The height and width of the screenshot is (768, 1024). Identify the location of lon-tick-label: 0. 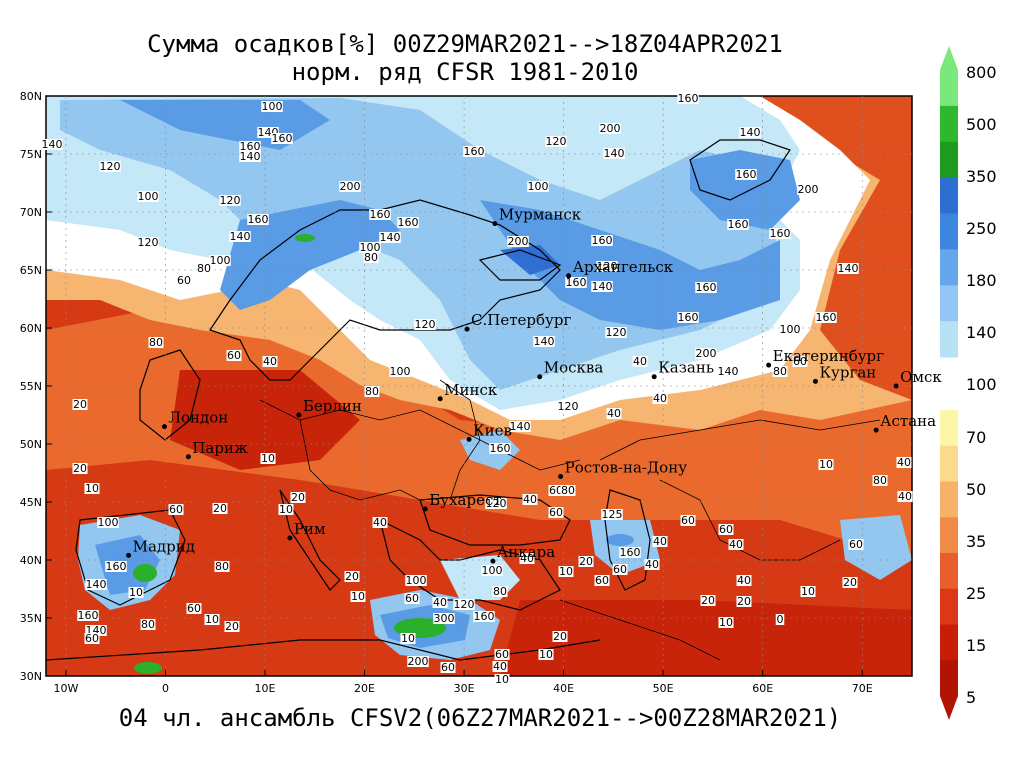
(165, 688).